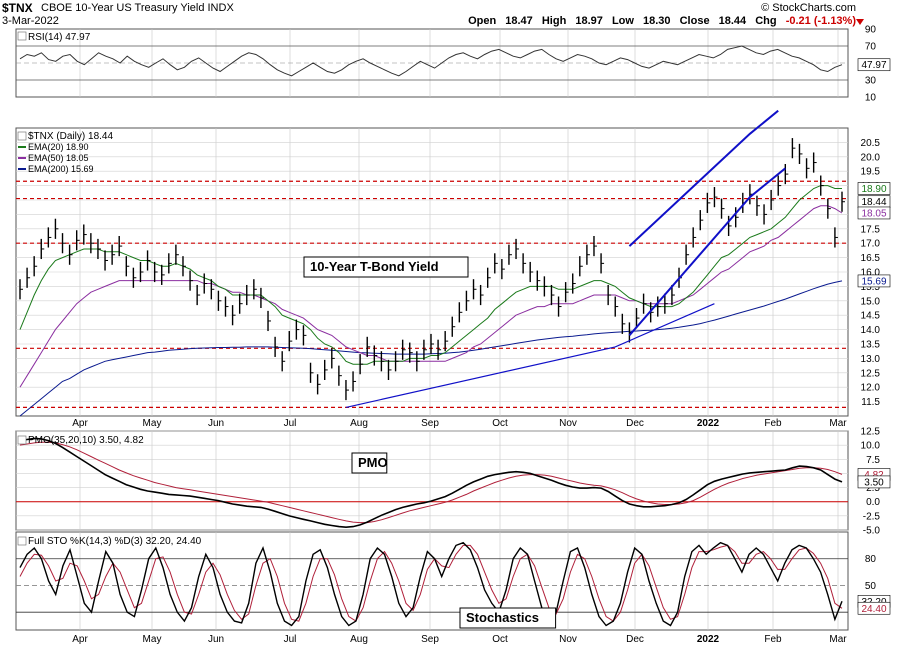 Image resolution: width=900 pixels, height=650 pixels. I want to click on price-tick-label: 12.0, so click(871, 388).